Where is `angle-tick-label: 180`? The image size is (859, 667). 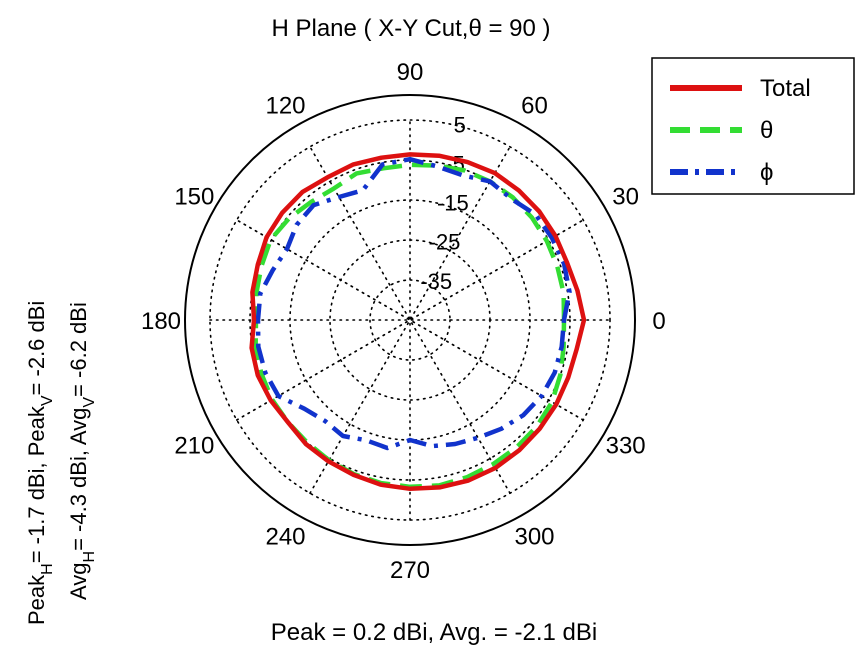
angle-tick-label: 180 is located at coordinates (161, 321).